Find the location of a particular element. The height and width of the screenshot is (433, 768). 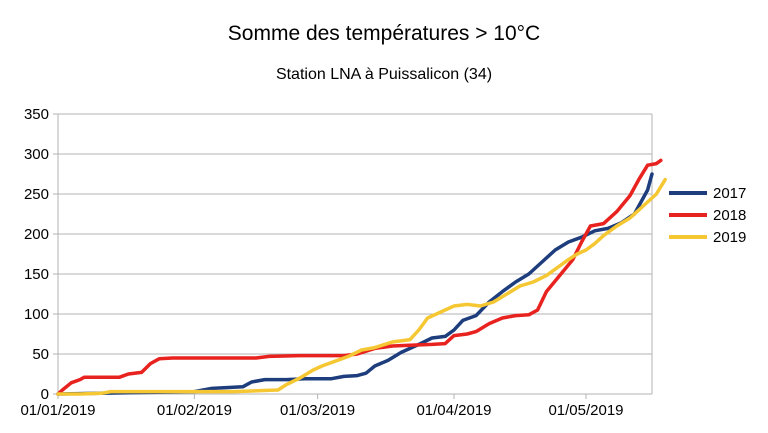

legend: 2017 2018 2019 is located at coordinates (707, 215).